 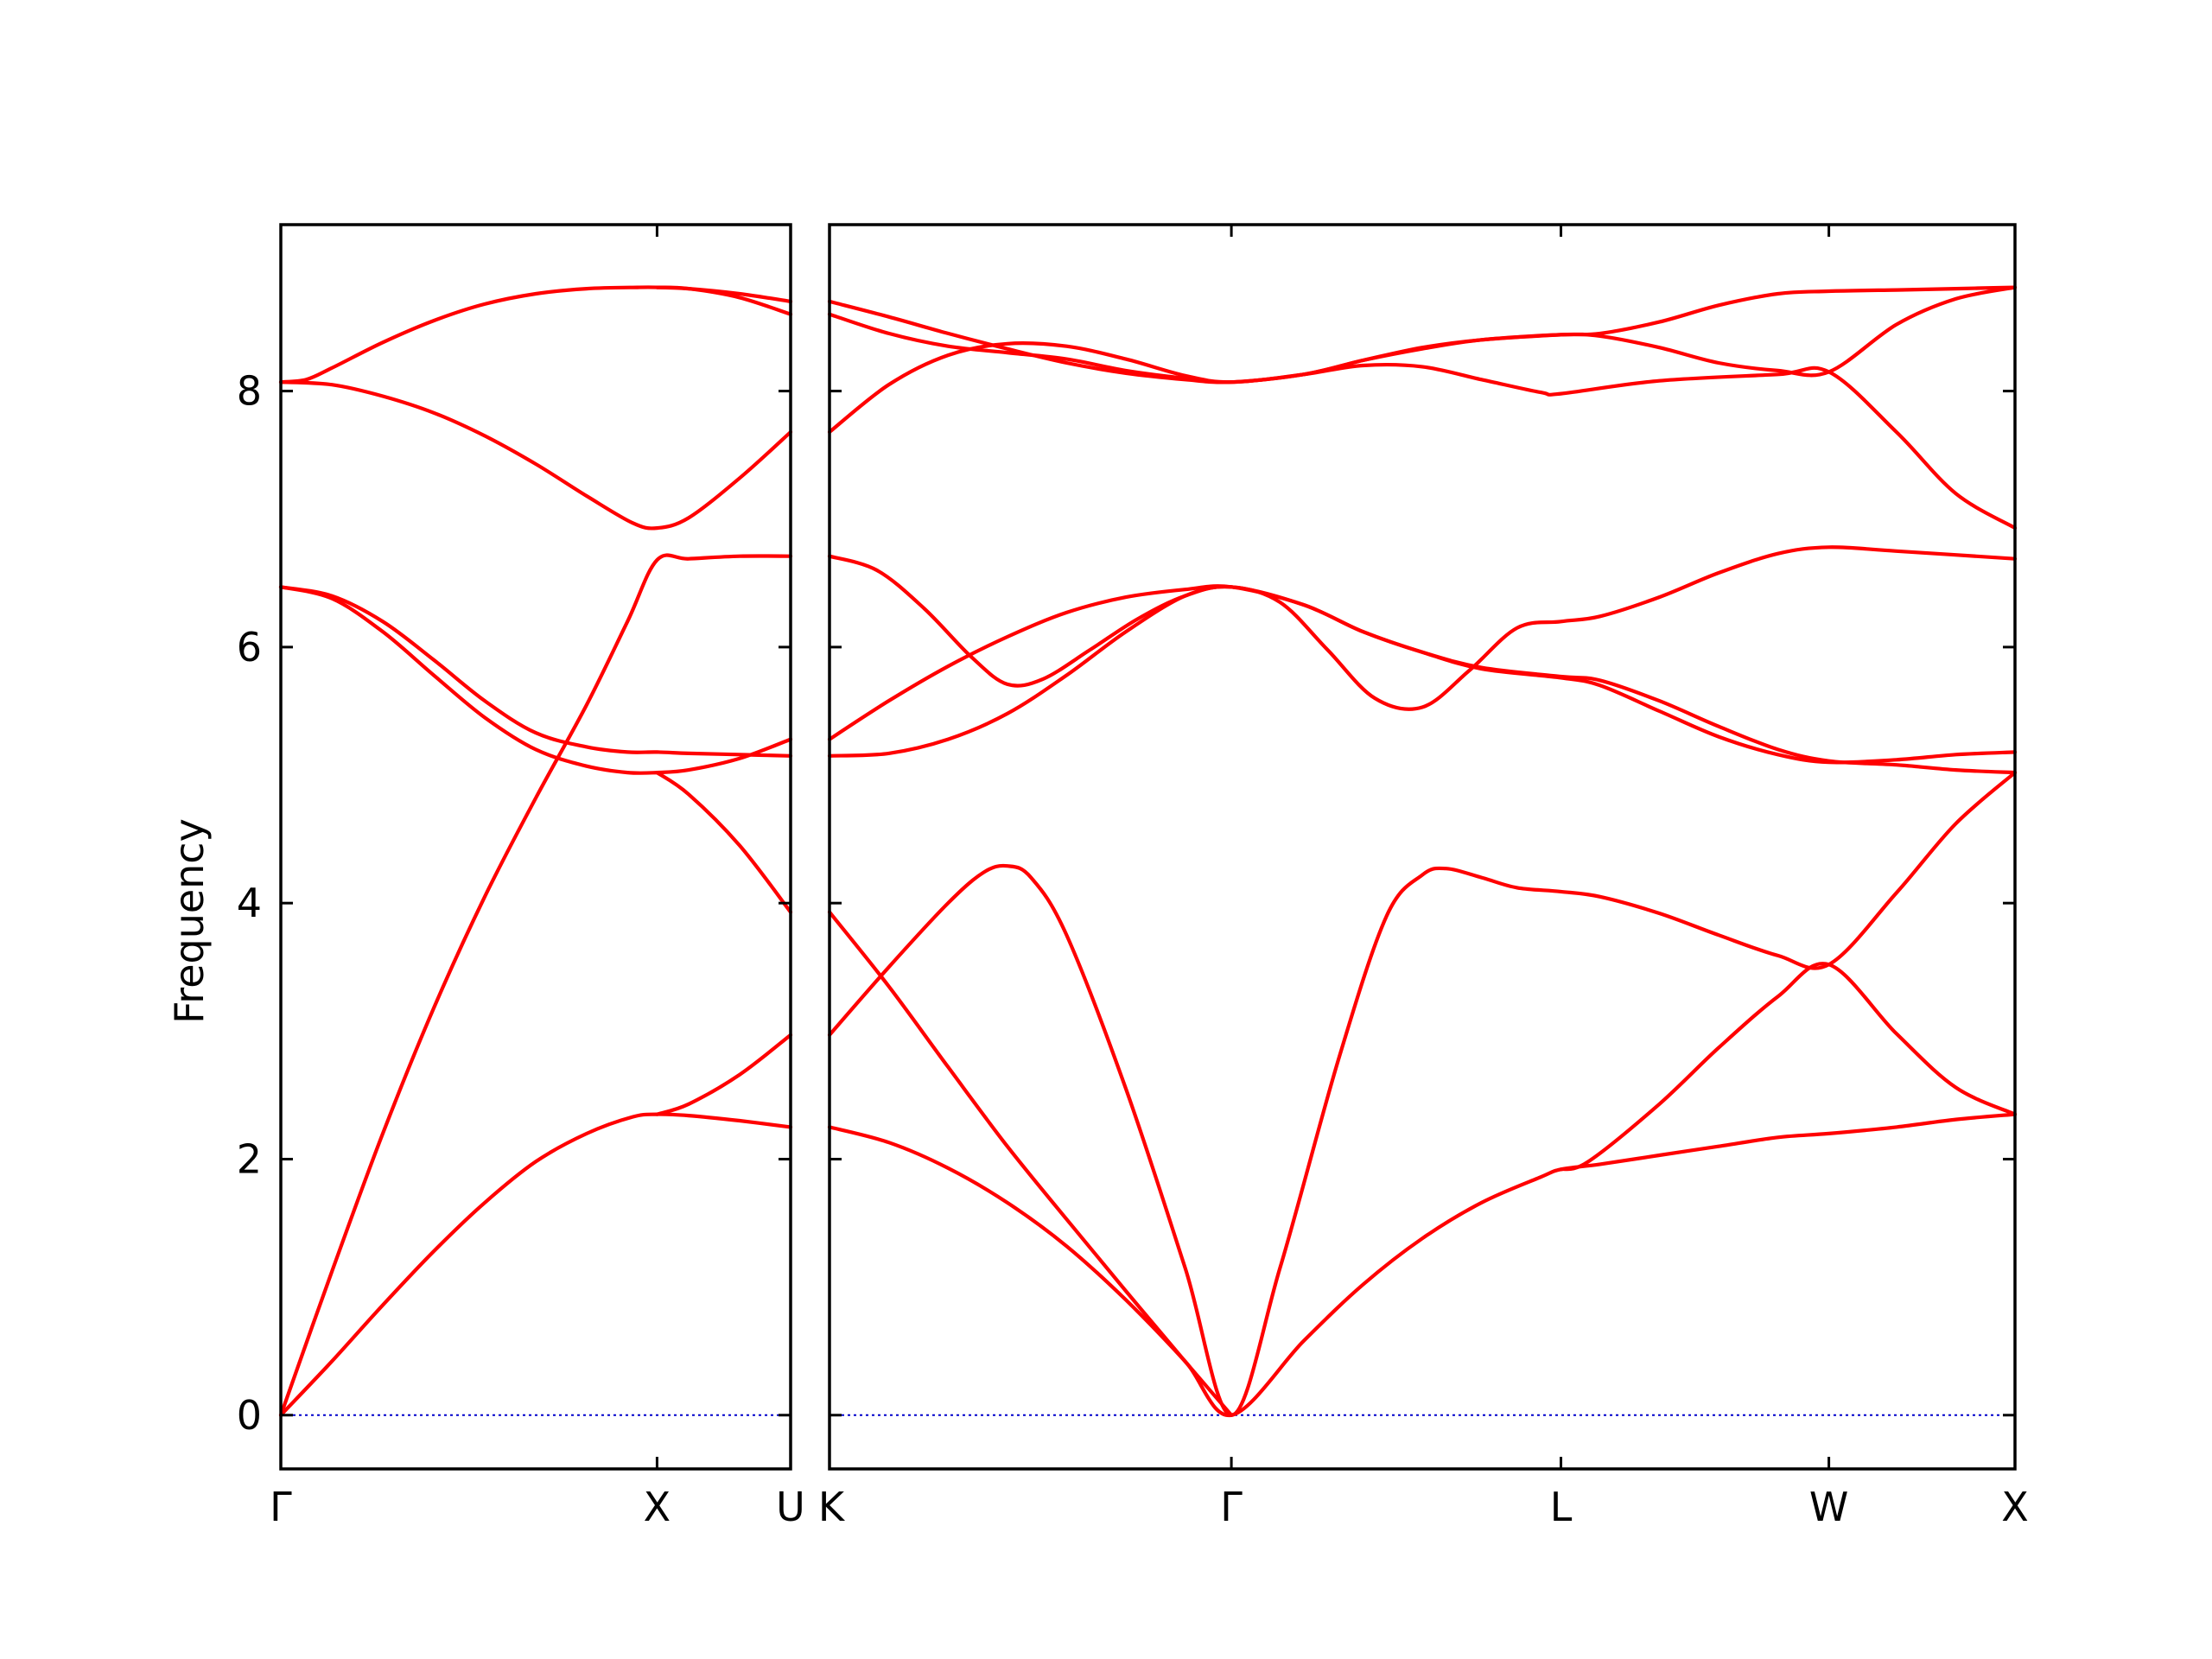 I want to click on y-tick-label: 6, so click(x=249, y=647).